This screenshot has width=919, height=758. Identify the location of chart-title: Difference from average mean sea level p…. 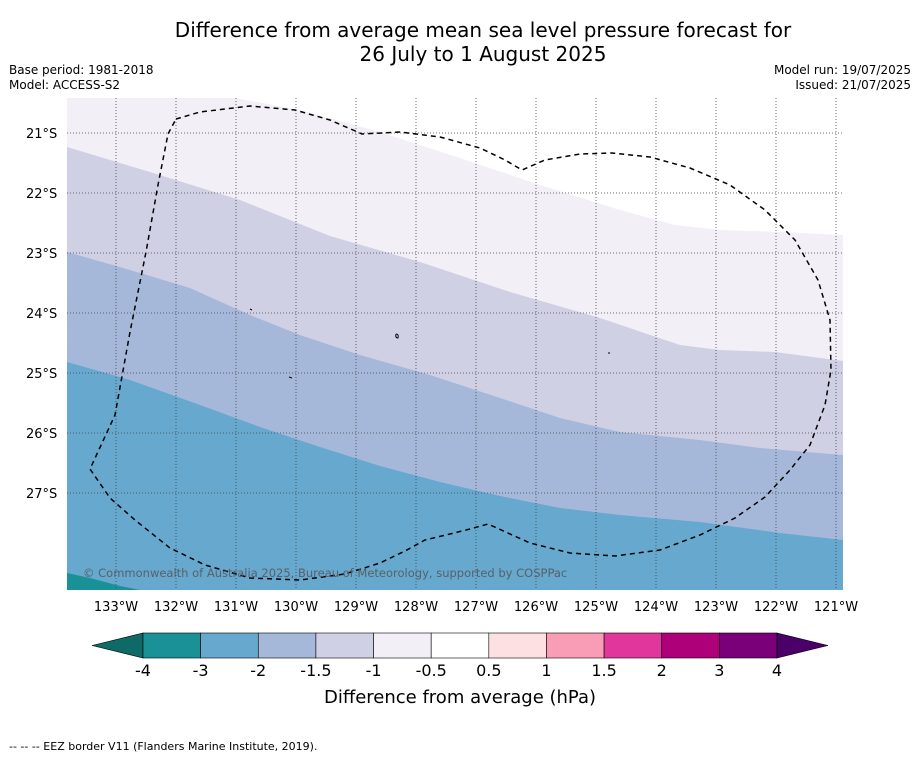
(459, 42).